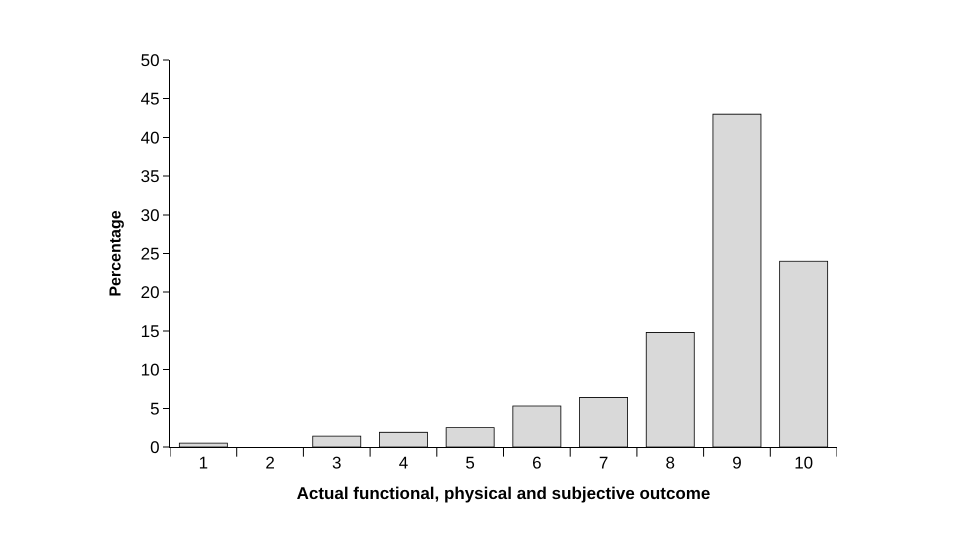 This screenshot has height=547, width=957. Describe the element at coordinates (150, 370) in the screenshot. I see `y-tick-label: 10` at that location.